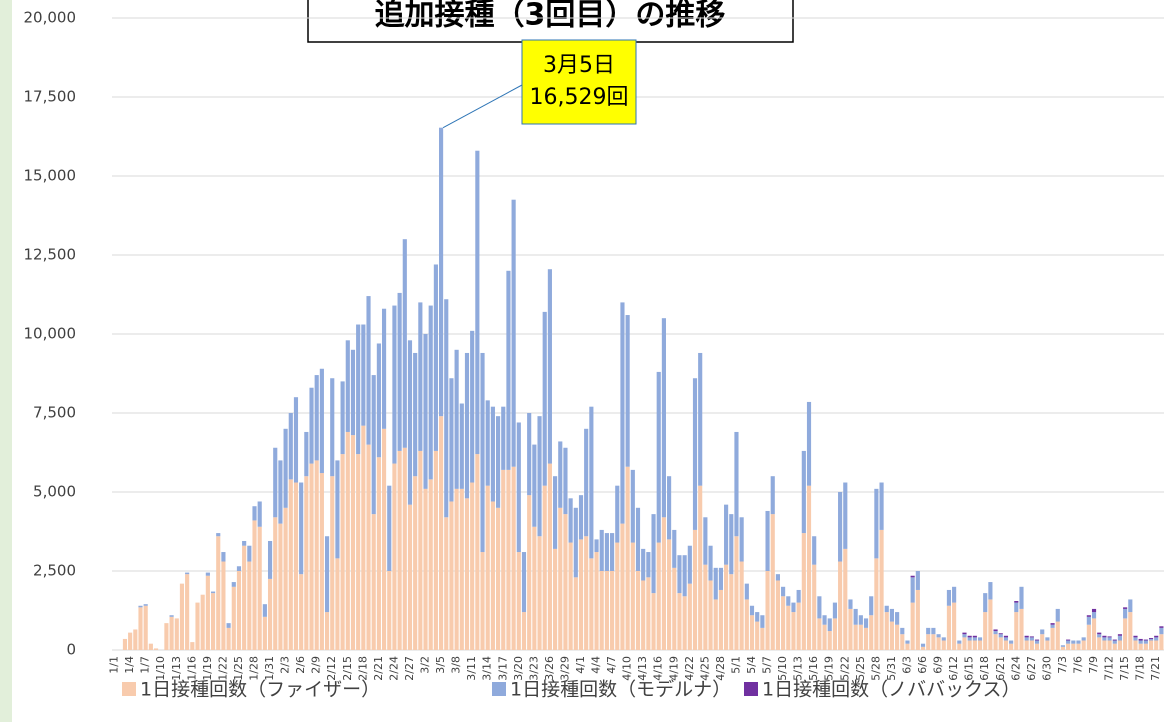  I want to click on x-tick-label: 1/13, so click(176, 668).